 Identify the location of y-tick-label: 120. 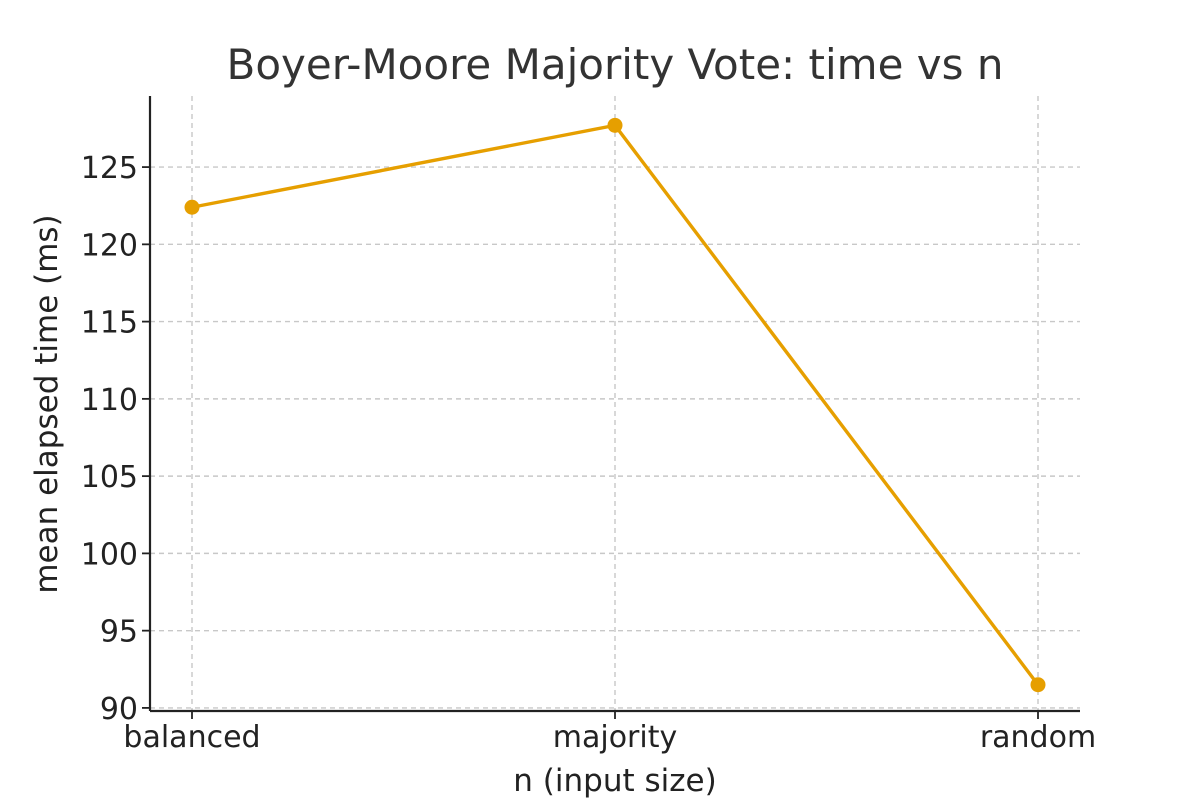
(109, 245).